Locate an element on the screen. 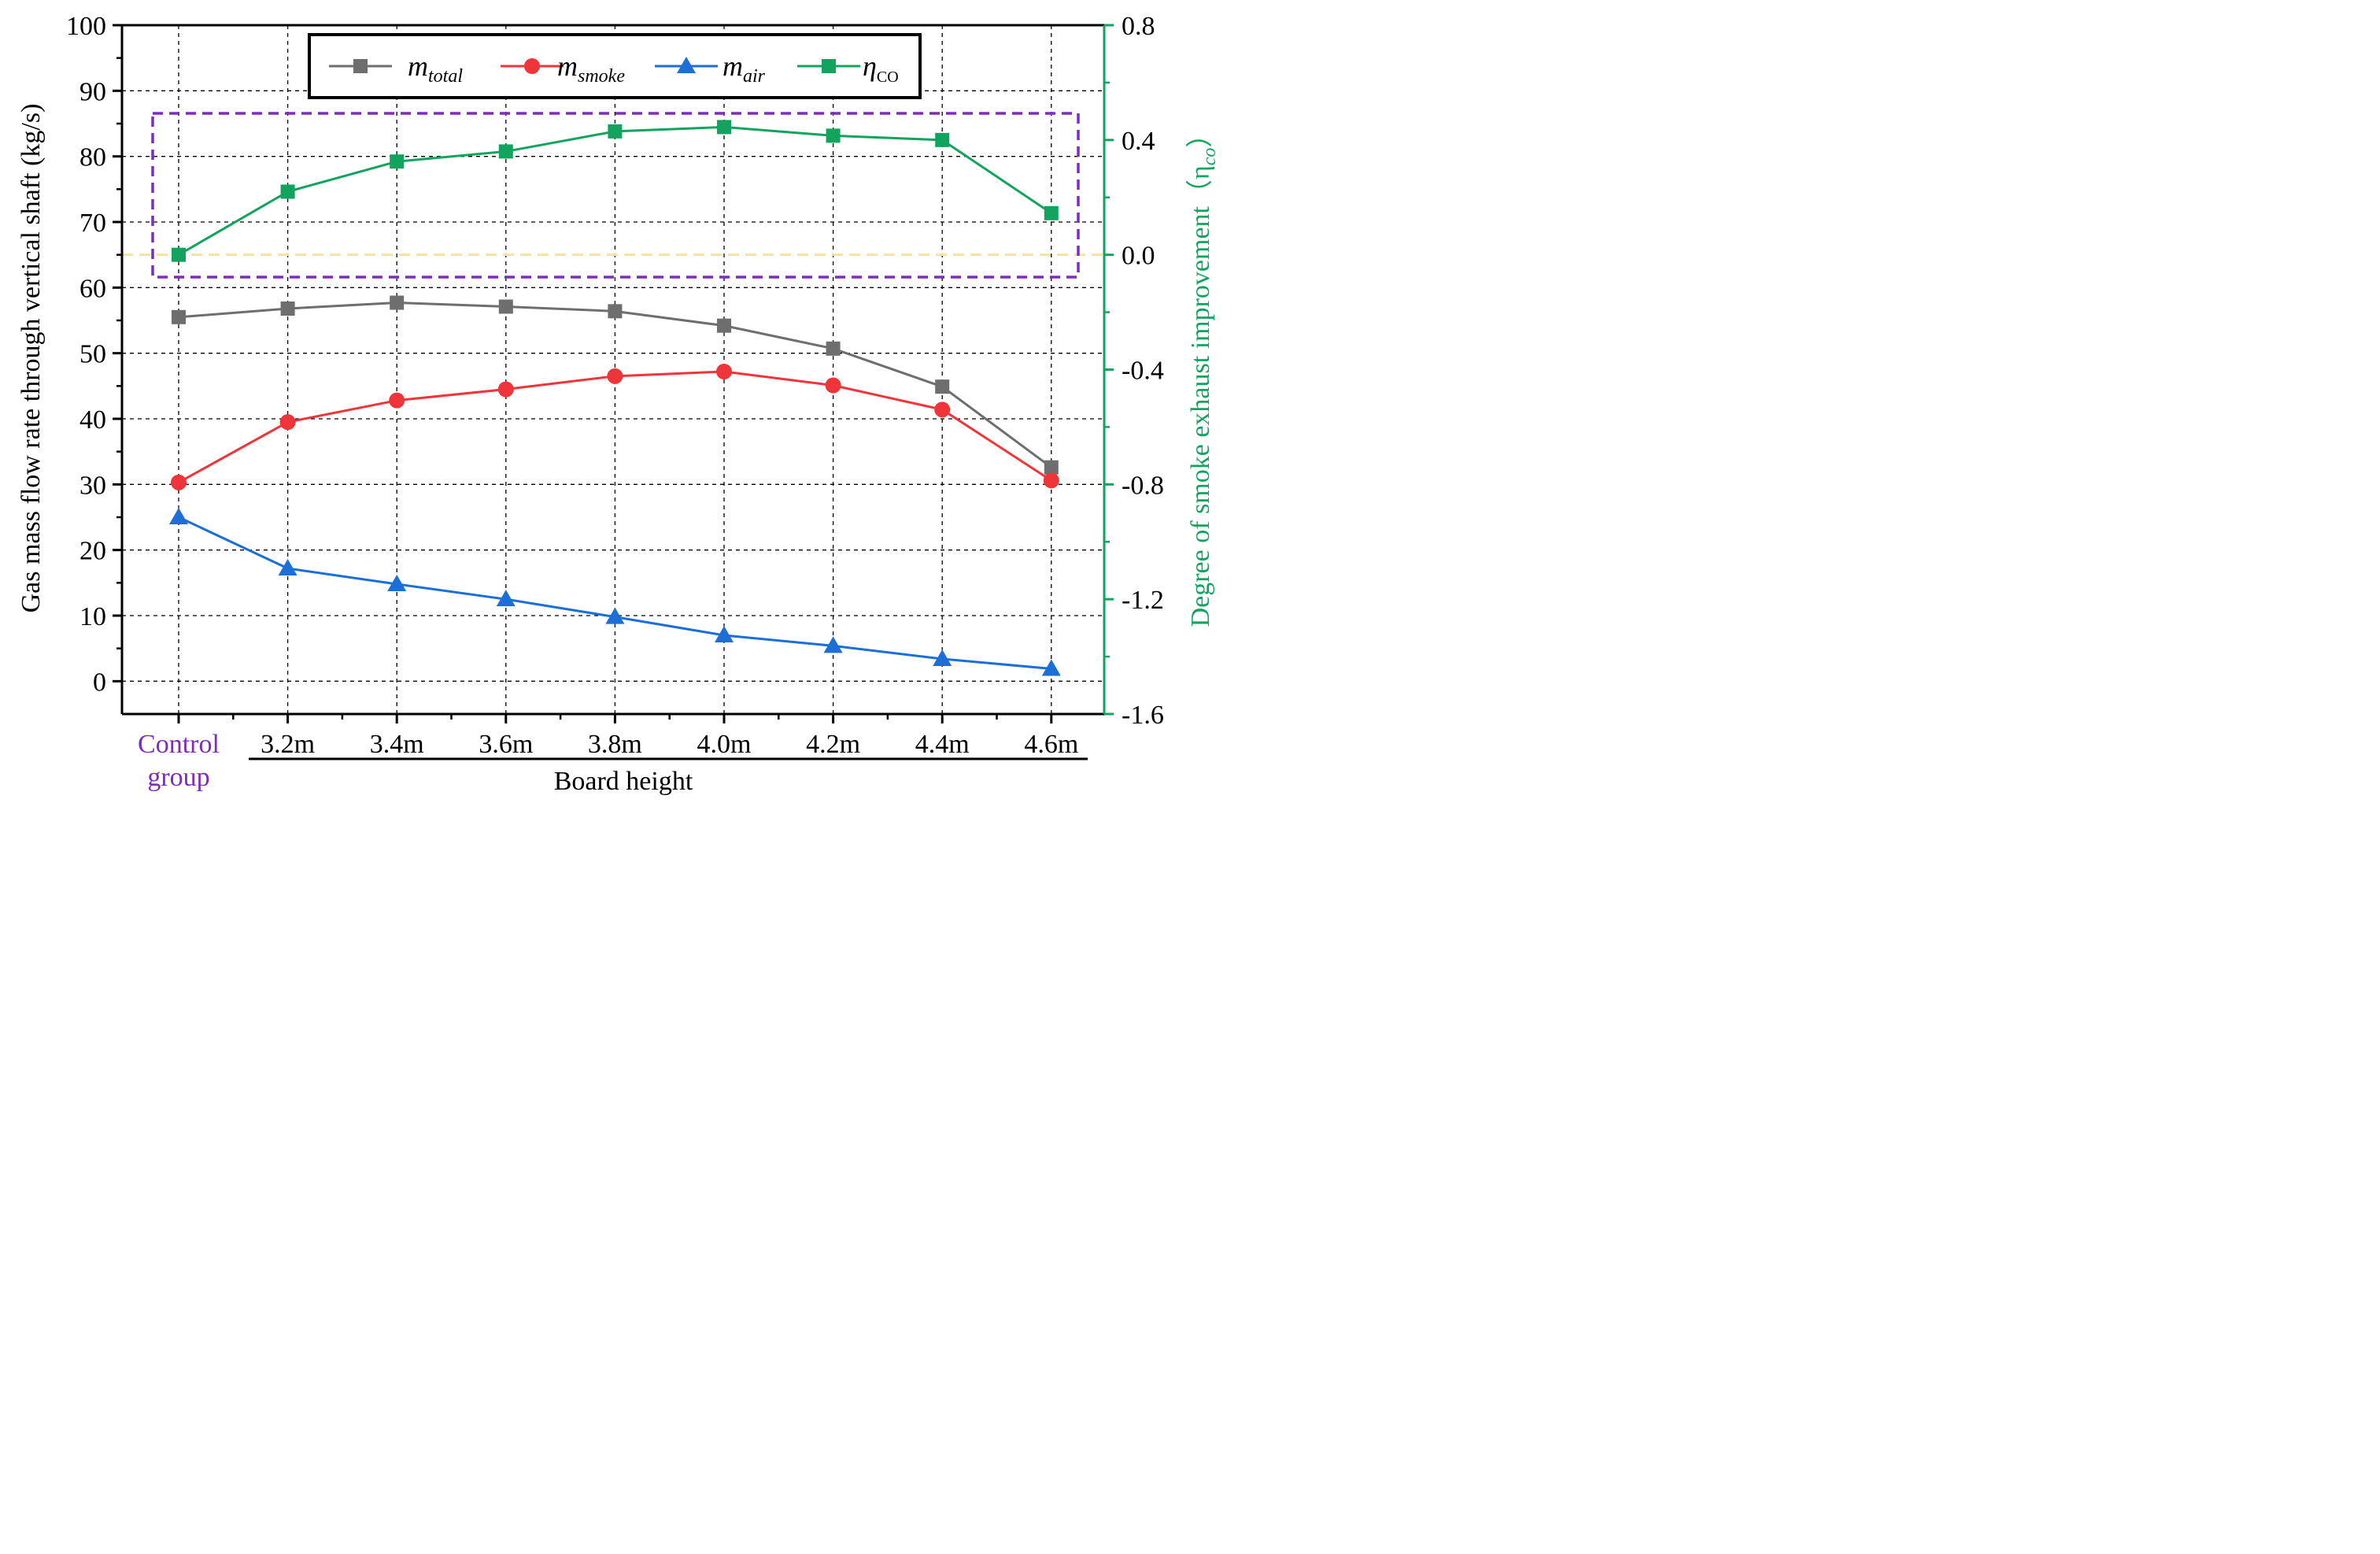  x-tick-label-control: Control is located at coordinates (179, 744).